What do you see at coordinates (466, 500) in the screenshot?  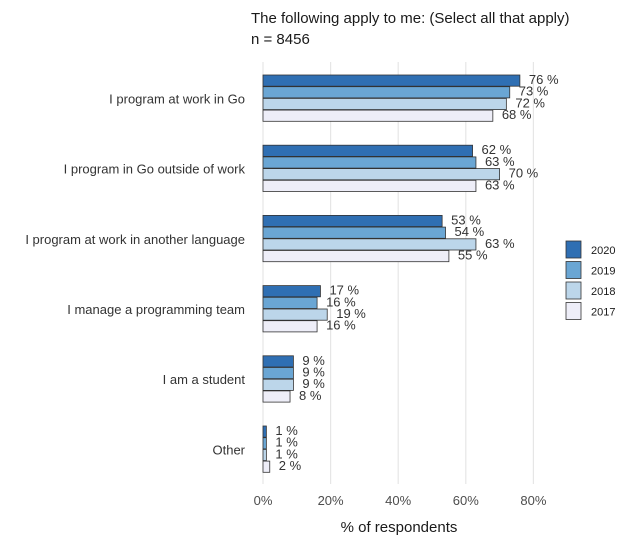 I see `x-tick-label: 60%` at bounding box center [466, 500].